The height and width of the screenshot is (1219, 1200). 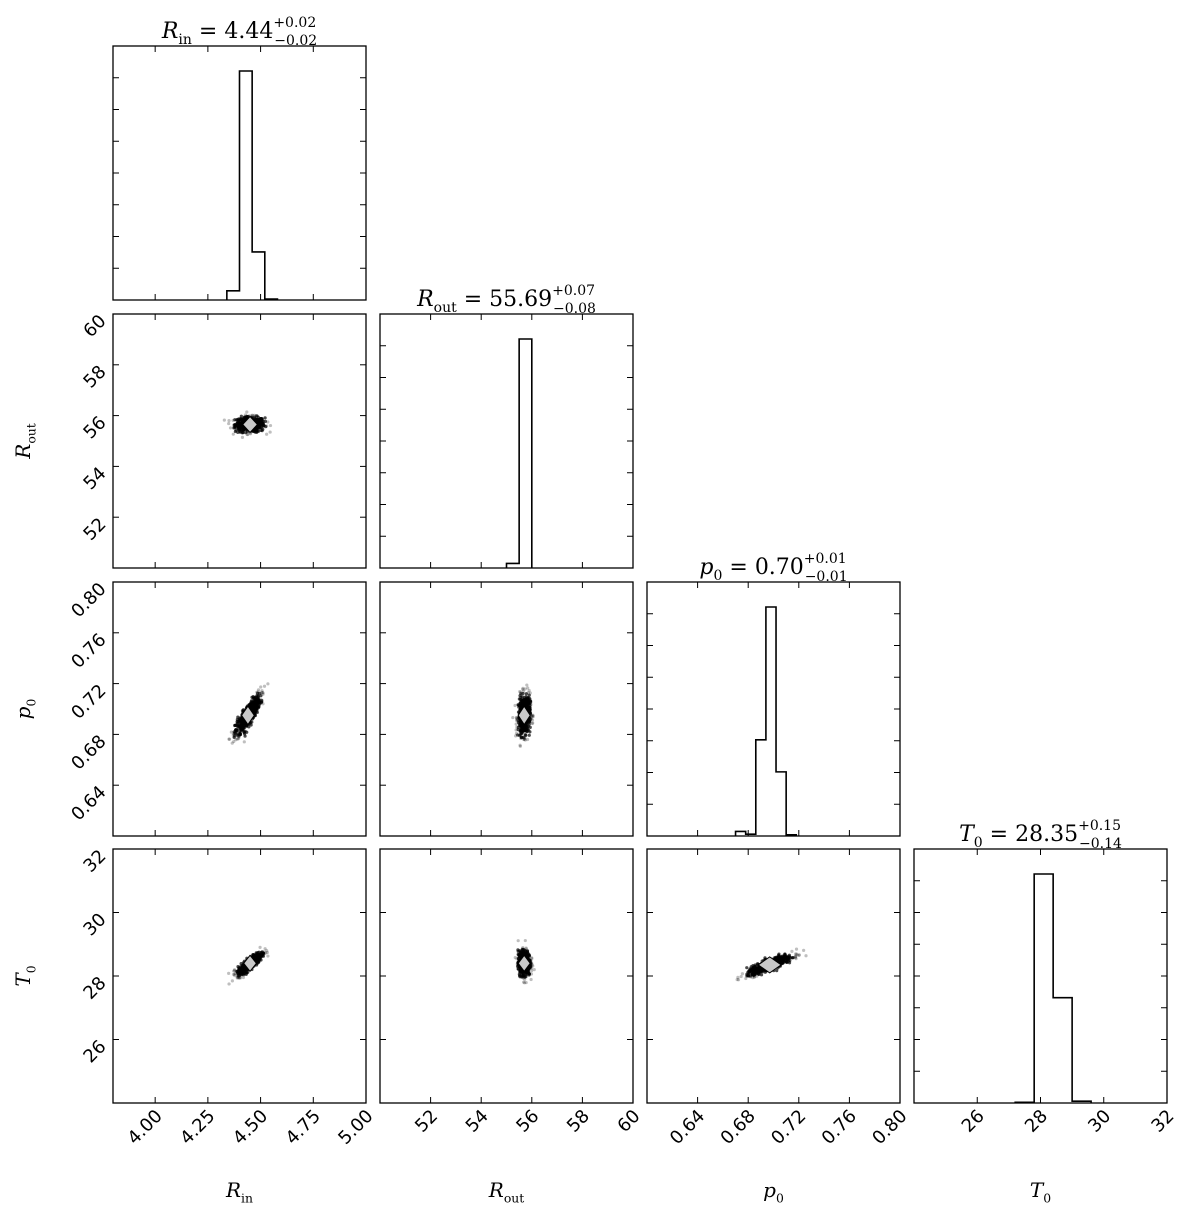 What do you see at coordinates (628, 1121) in the screenshot?
I see `x-tick-label: 60` at bounding box center [628, 1121].